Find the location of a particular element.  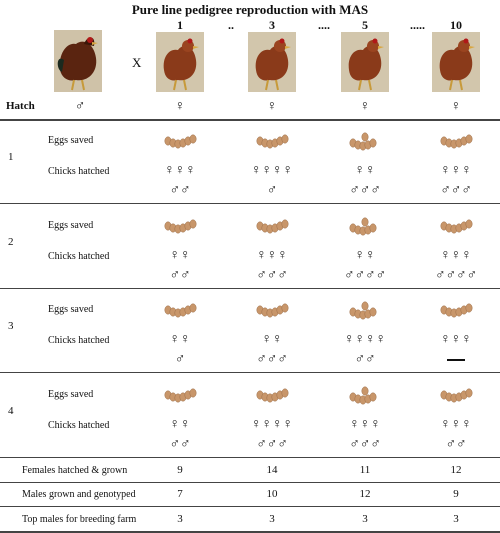

rooster-photo is located at coordinates (78, 61).